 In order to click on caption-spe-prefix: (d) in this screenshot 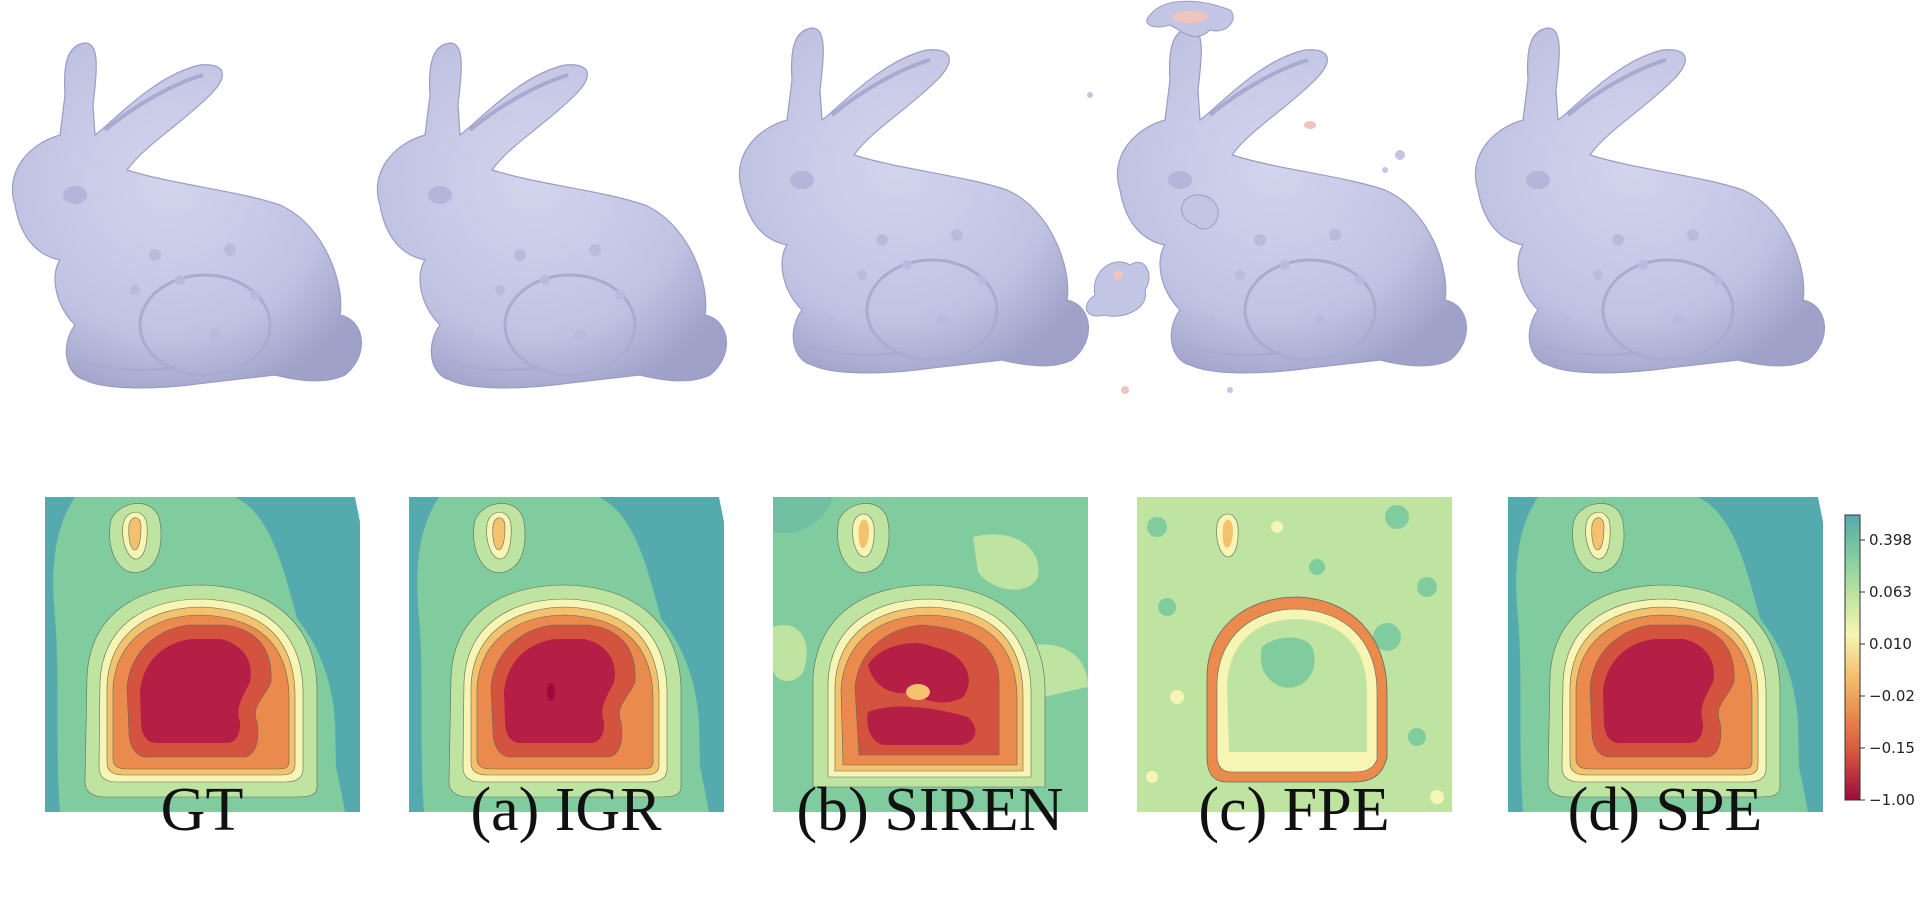, I will do `click(1603, 810)`.